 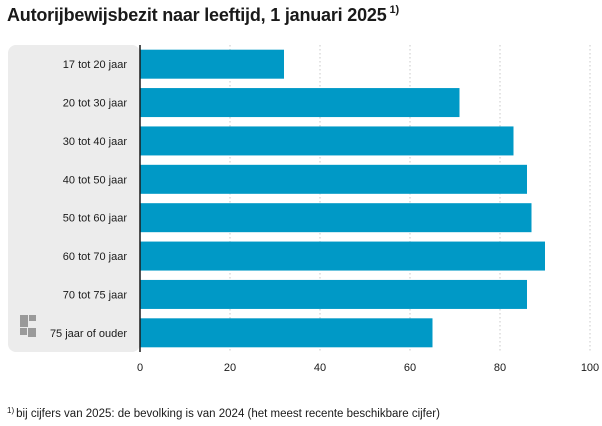 What do you see at coordinates (95, 295) in the screenshot?
I see `category-label: 70 tot 75 jaar` at bounding box center [95, 295].